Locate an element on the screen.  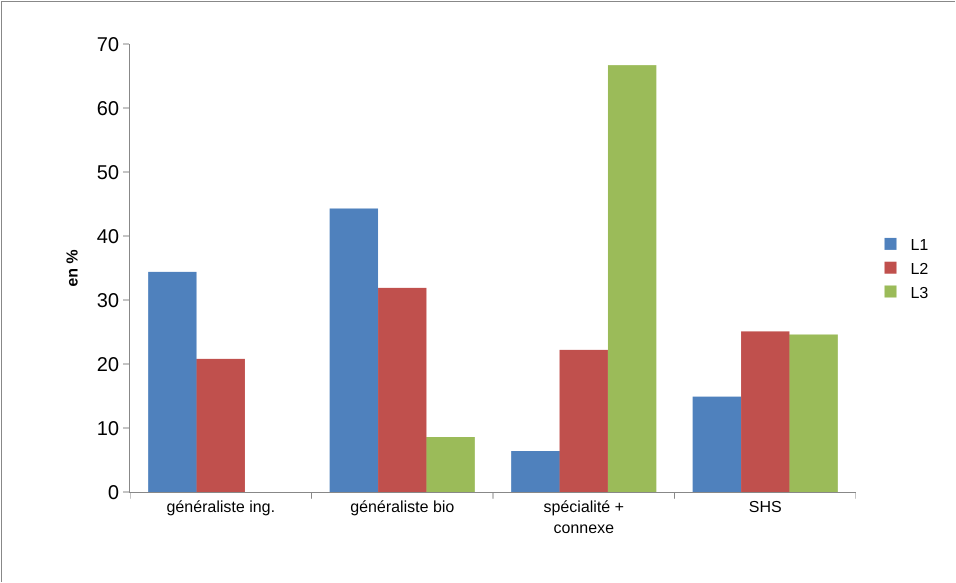
y-tick-label: 40 is located at coordinates (107, 237).